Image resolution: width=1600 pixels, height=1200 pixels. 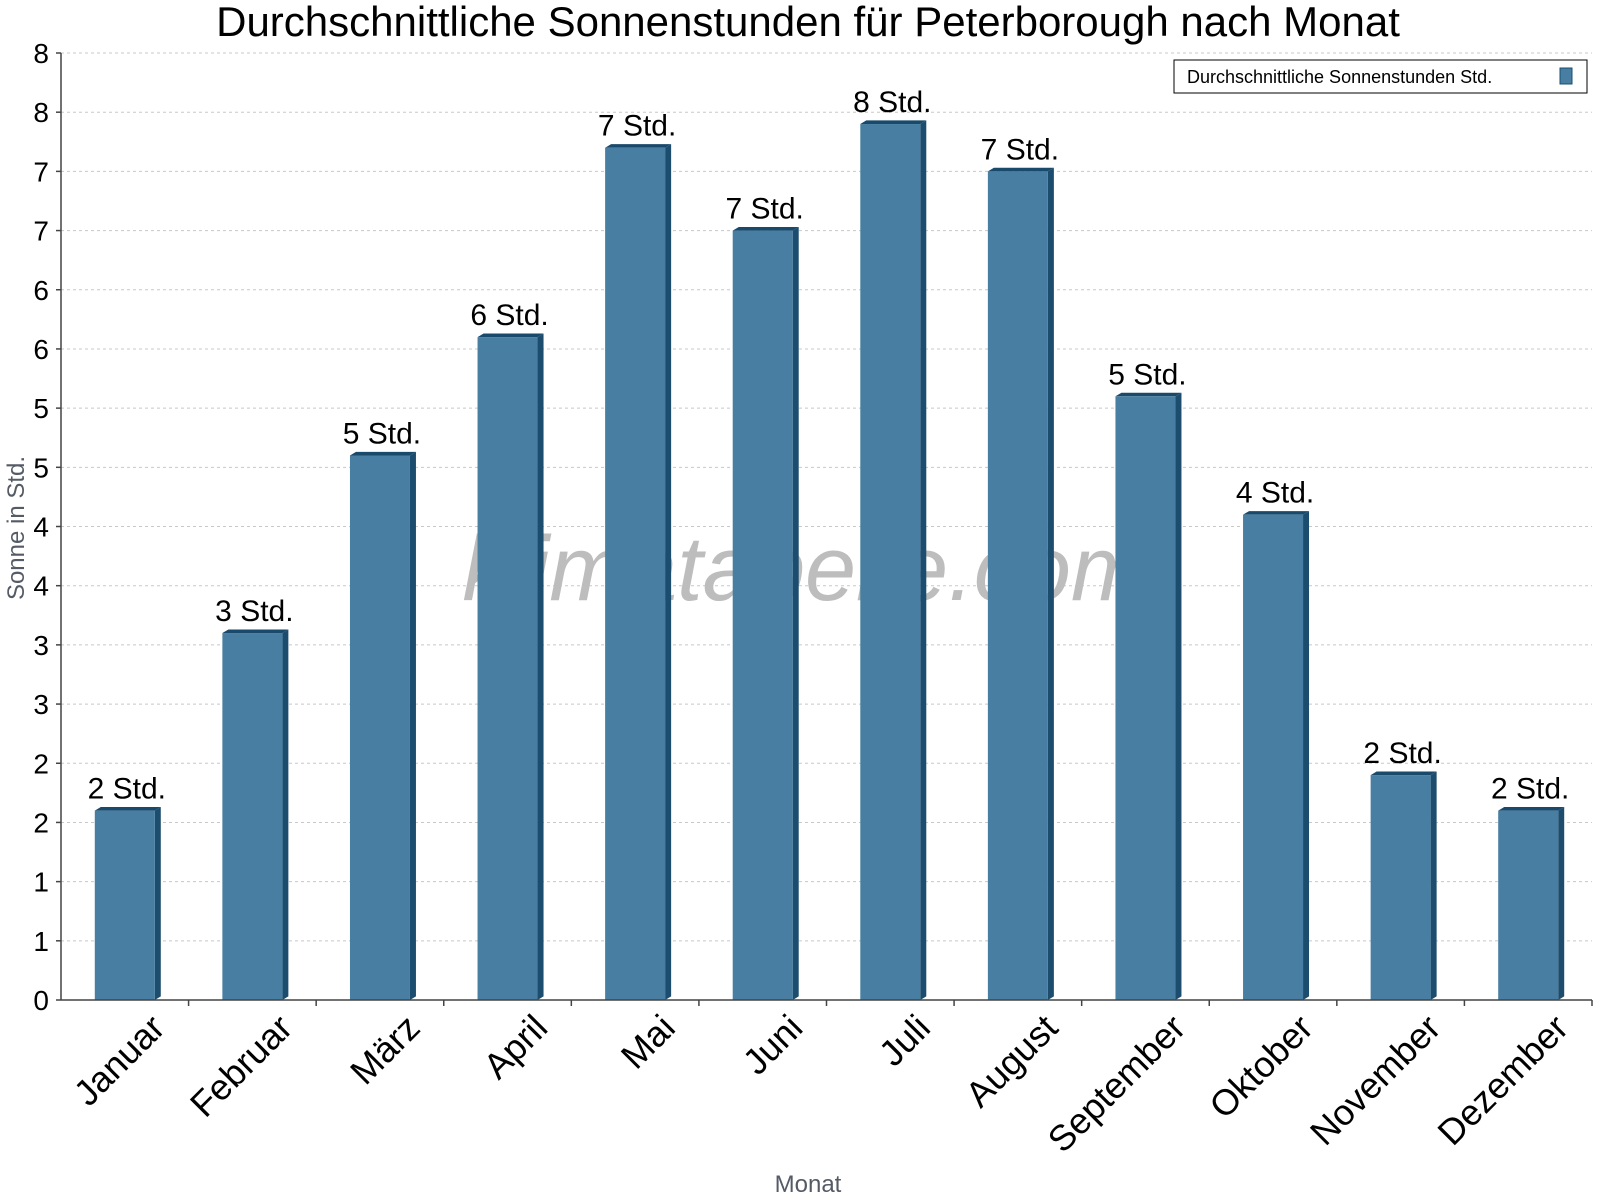 I want to click on y-axis-ticks: 0 1 1 2 2 3 3 4 4 5 5 6 6 7 7 8 8, so click(x=47, y=527).